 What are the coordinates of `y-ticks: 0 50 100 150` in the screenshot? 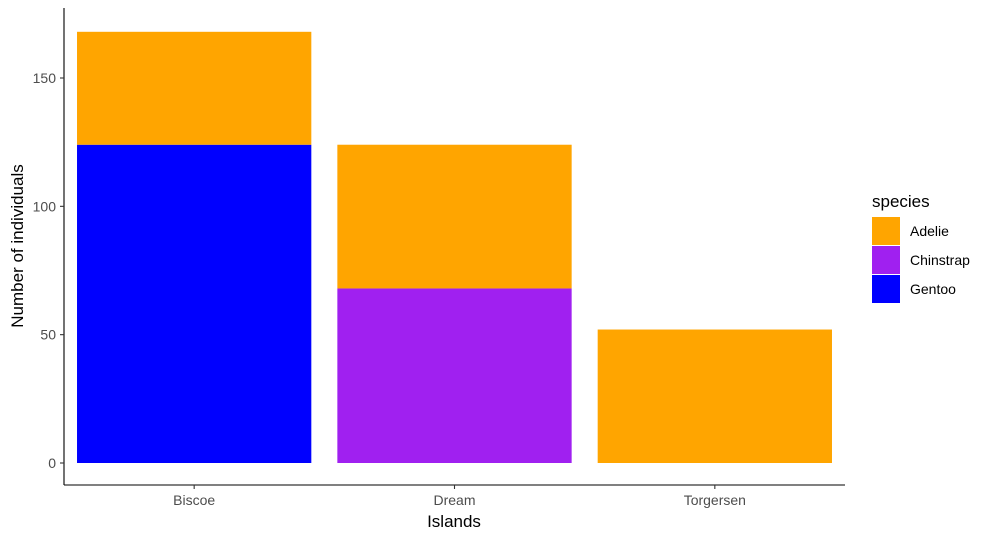 It's located at (48, 270).